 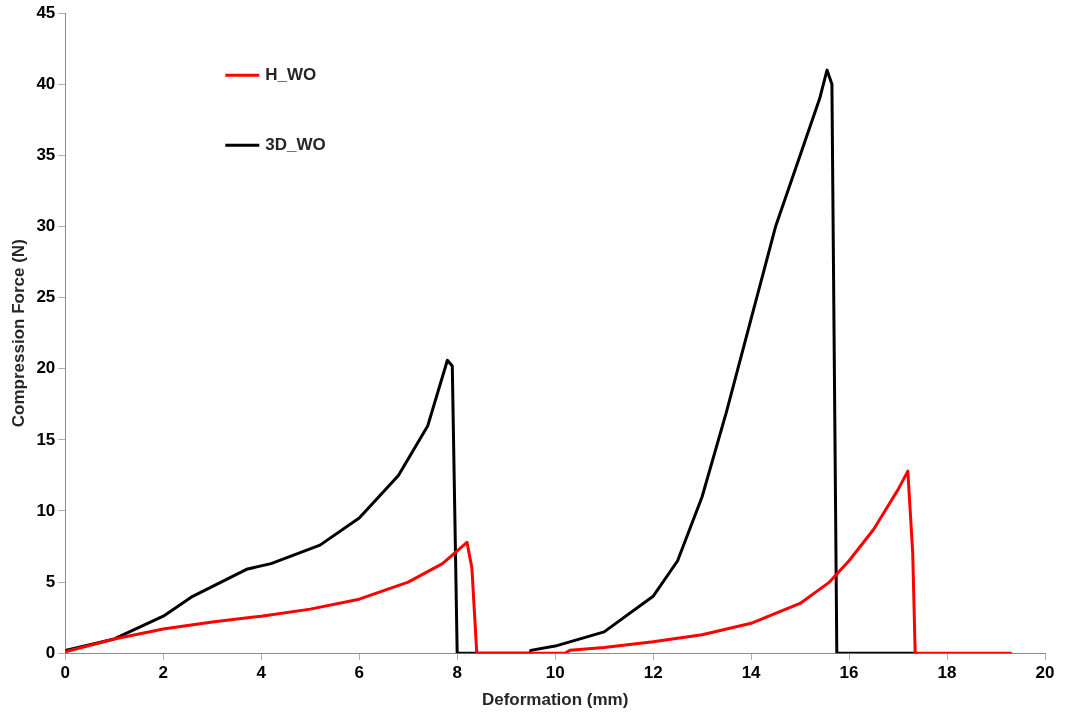 I want to click on x-tick-label: 8, so click(x=457, y=673).